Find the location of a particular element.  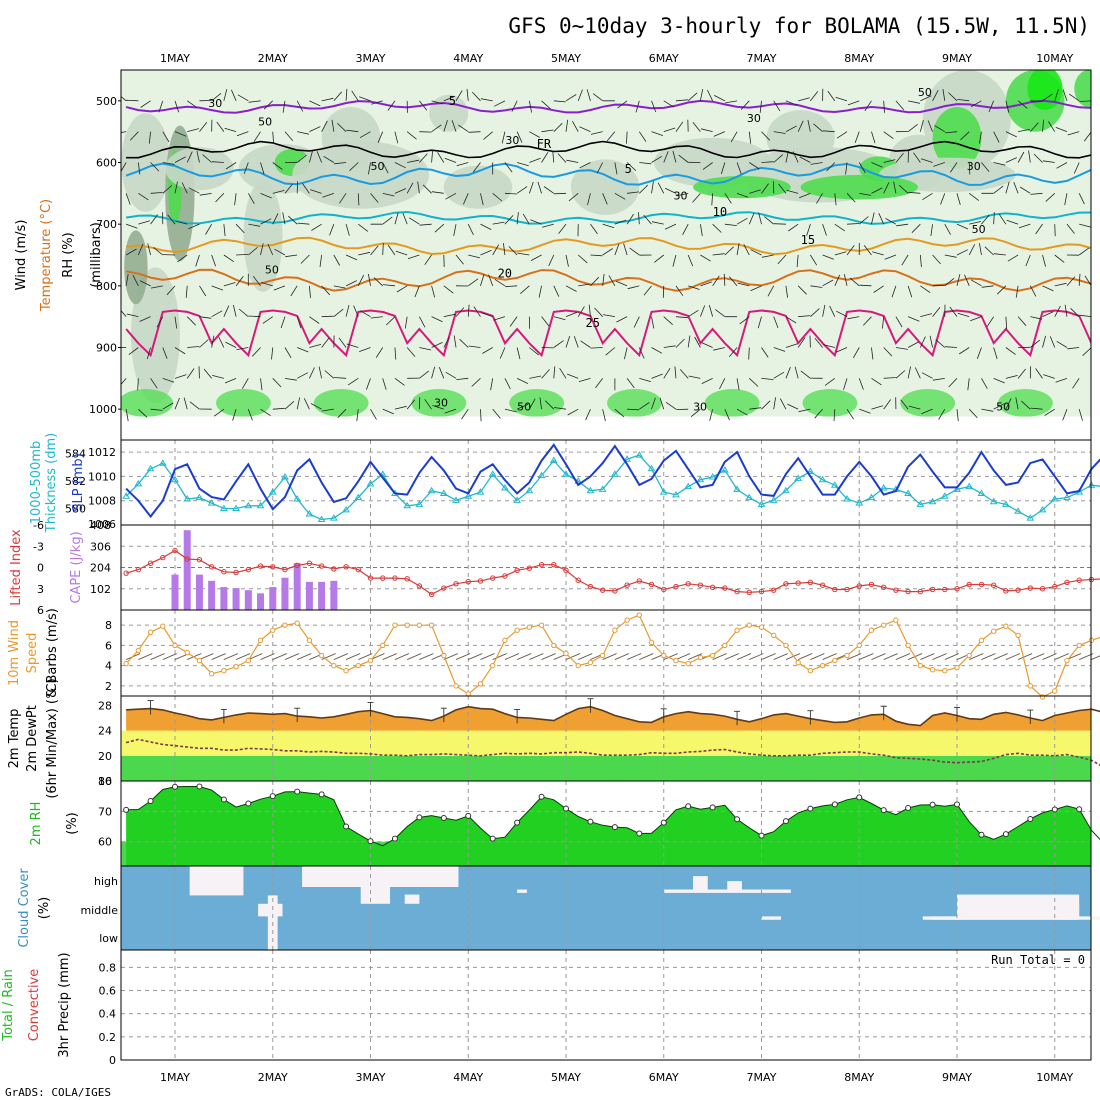

bottom-date-label: 6MAY is located at coordinates (664, 1077).